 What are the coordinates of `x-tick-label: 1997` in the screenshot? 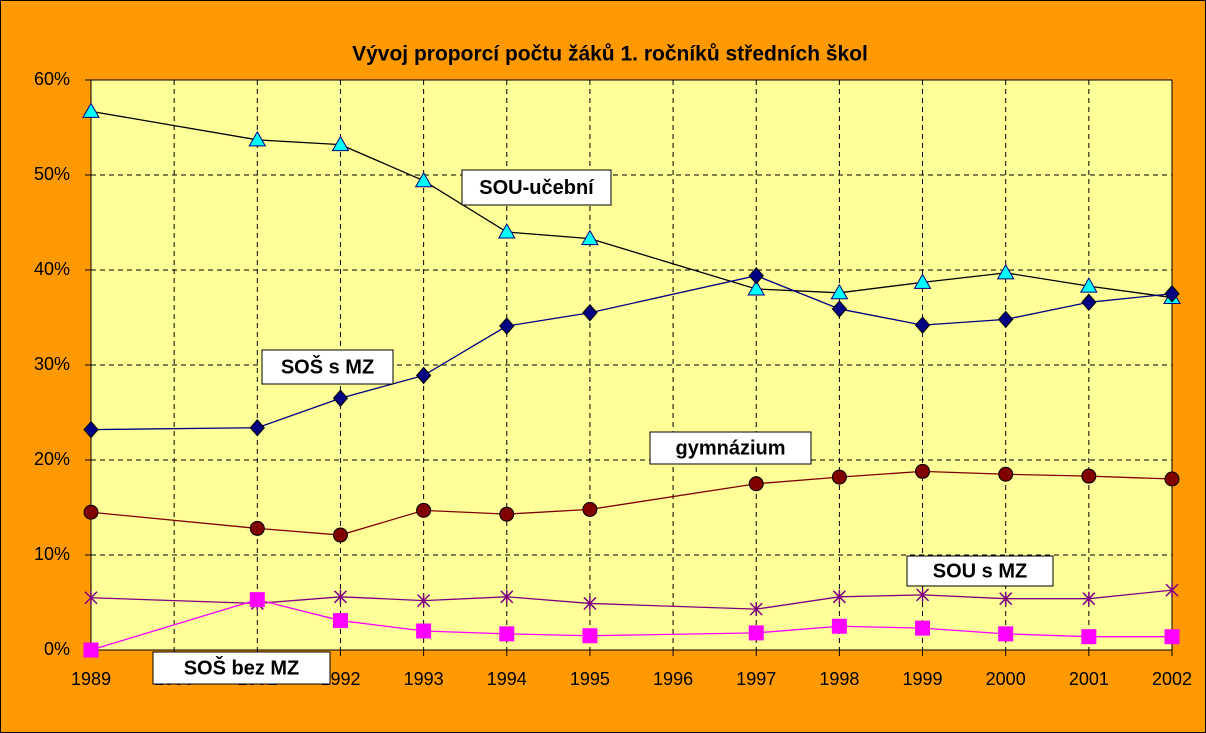 It's located at (756, 679).